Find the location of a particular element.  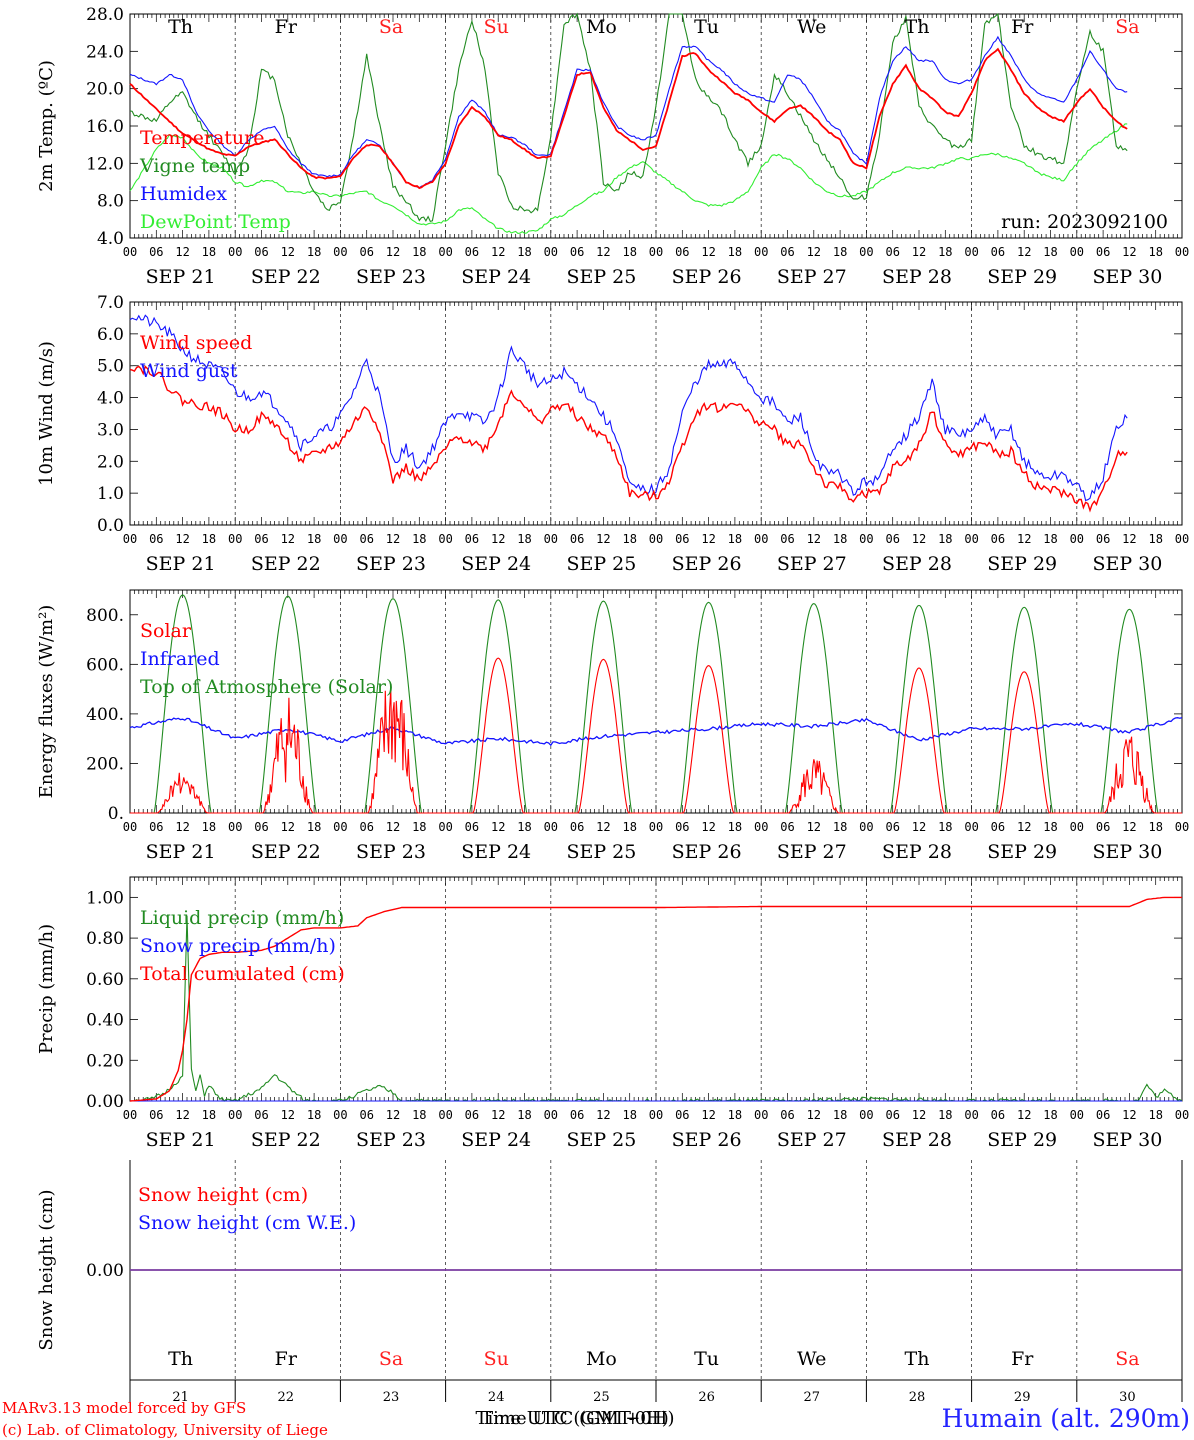

run-annotation: run: 2023092100 is located at coordinates (1084, 222).